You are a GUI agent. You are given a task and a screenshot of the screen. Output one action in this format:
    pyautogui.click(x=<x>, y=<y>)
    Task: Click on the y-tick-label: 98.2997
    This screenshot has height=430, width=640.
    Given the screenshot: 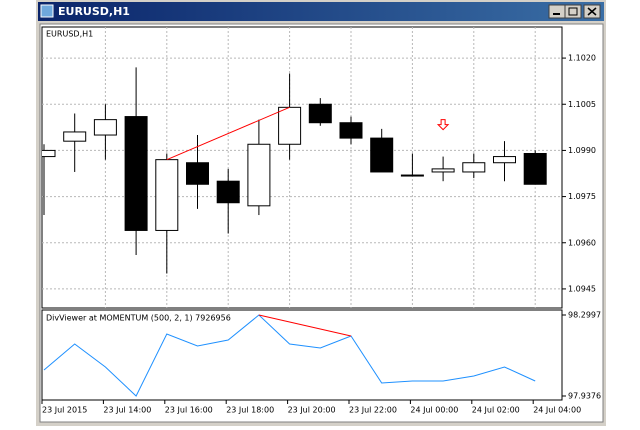 What is the action you would take?
    pyautogui.click(x=584, y=315)
    